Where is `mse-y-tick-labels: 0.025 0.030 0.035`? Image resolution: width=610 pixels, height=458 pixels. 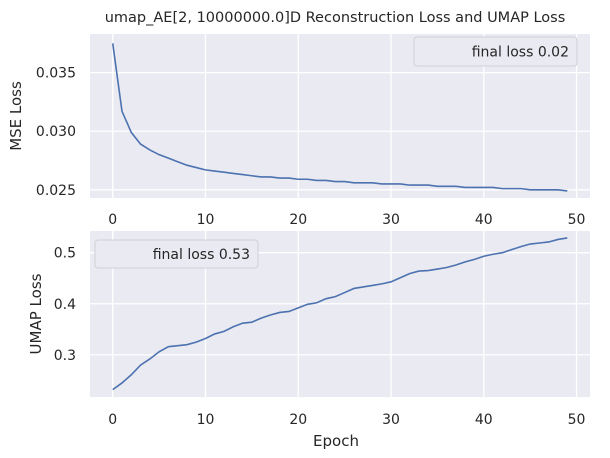
mse-y-tick-labels: 0.025 0.030 0.035 is located at coordinates (56, 132).